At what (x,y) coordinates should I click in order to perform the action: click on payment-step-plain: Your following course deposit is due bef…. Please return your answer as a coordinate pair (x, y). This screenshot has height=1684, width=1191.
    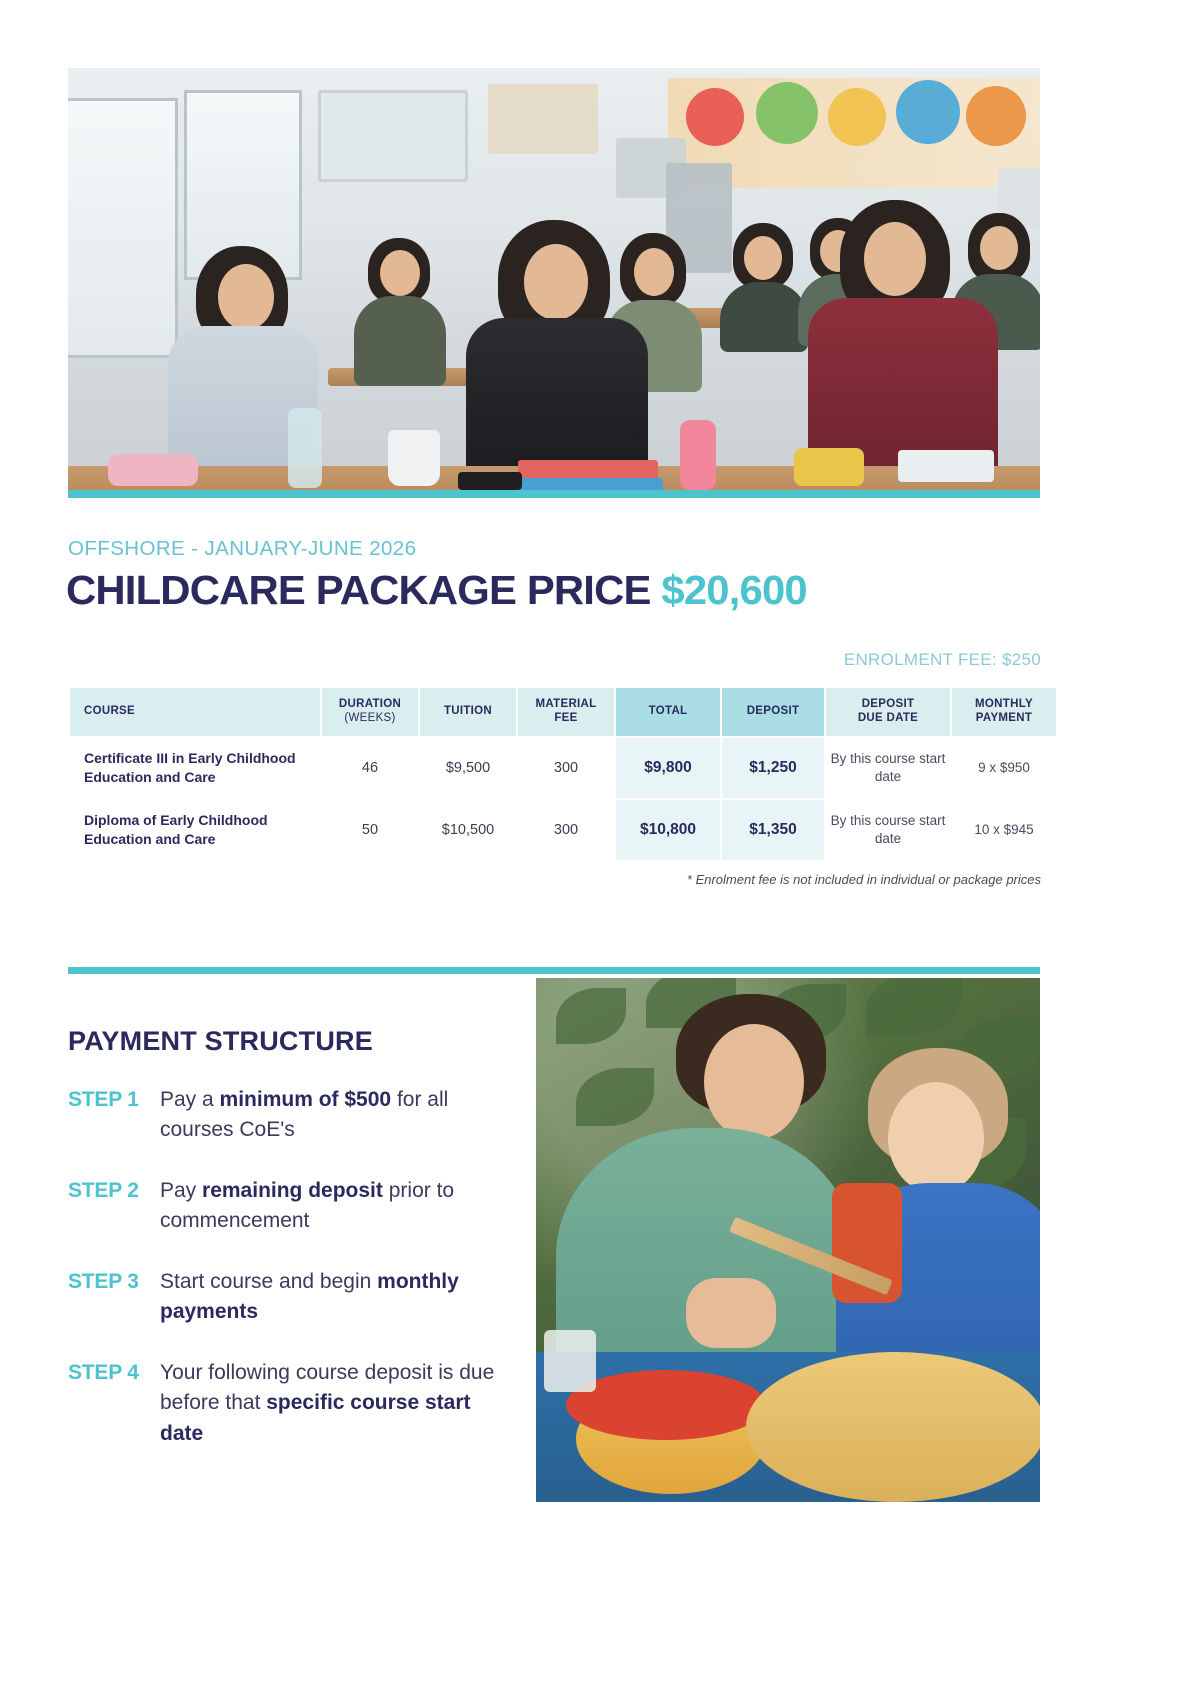
    Looking at the image, I should click on (327, 1387).